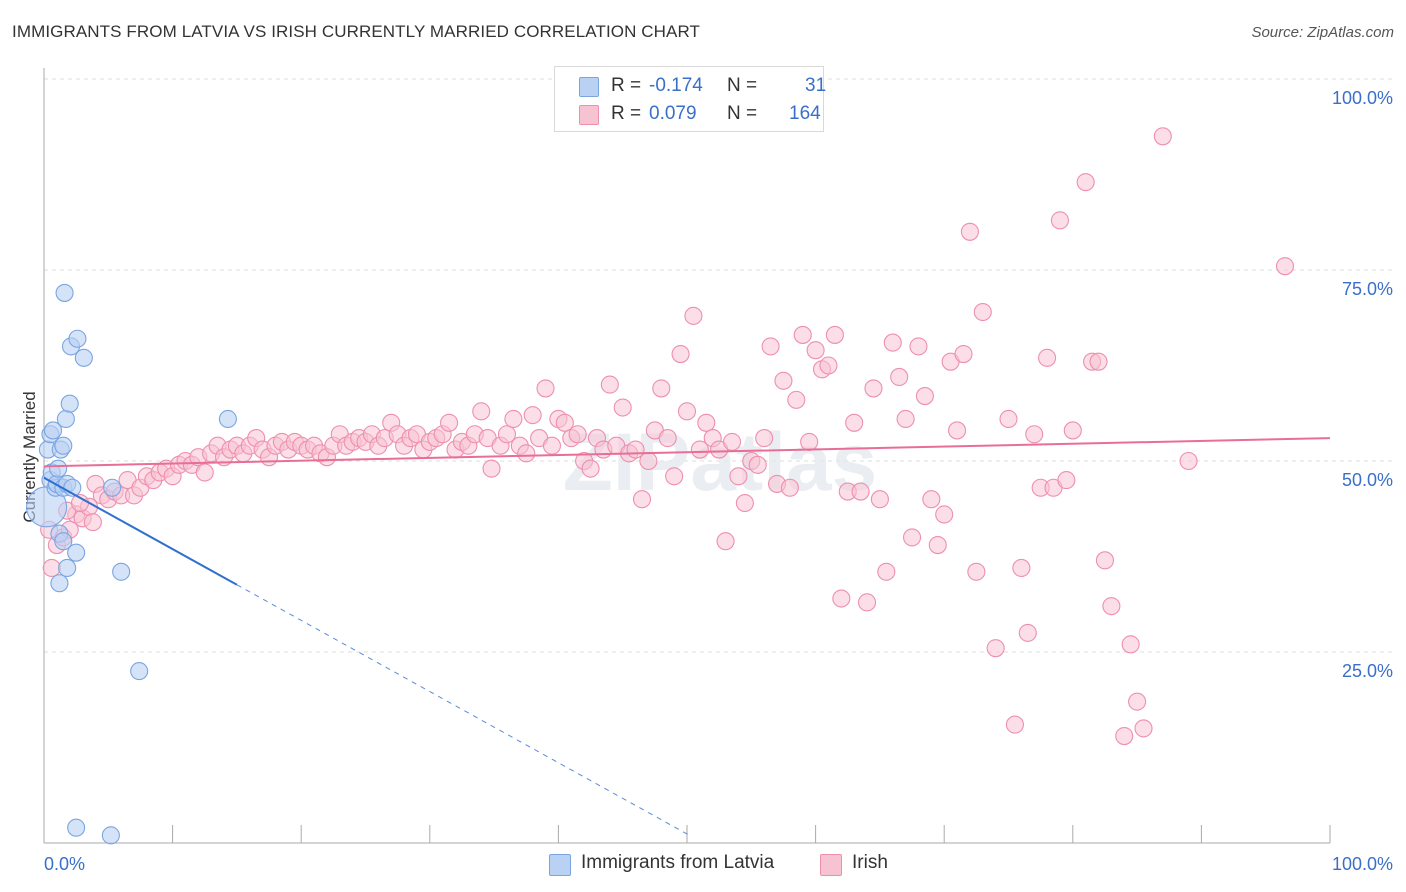  What do you see at coordinates (1322, 32) in the screenshot?
I see `source-label: Source: ZipAtlas.com` at bounding box center [1322, 32].